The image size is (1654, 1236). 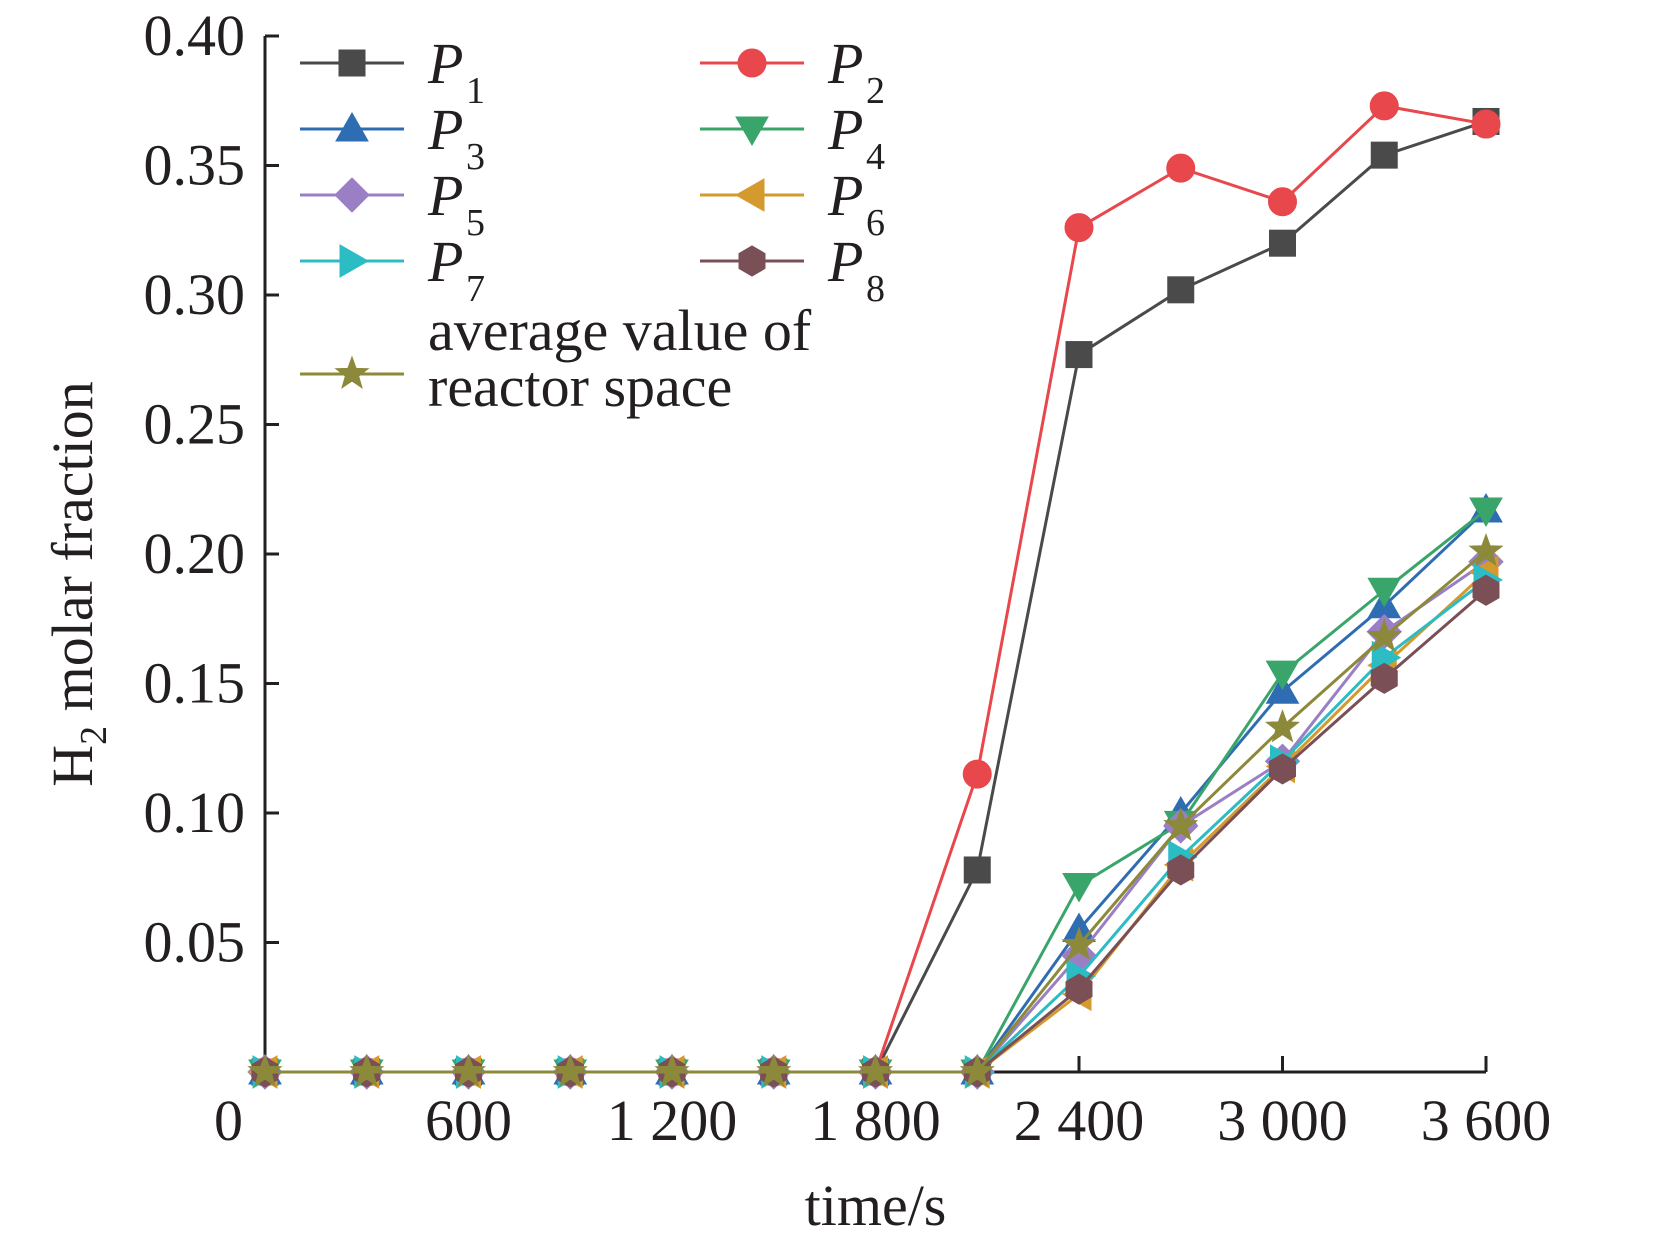 I want to click on x-tick-label: 1 200, so click(x=672, y=1120).